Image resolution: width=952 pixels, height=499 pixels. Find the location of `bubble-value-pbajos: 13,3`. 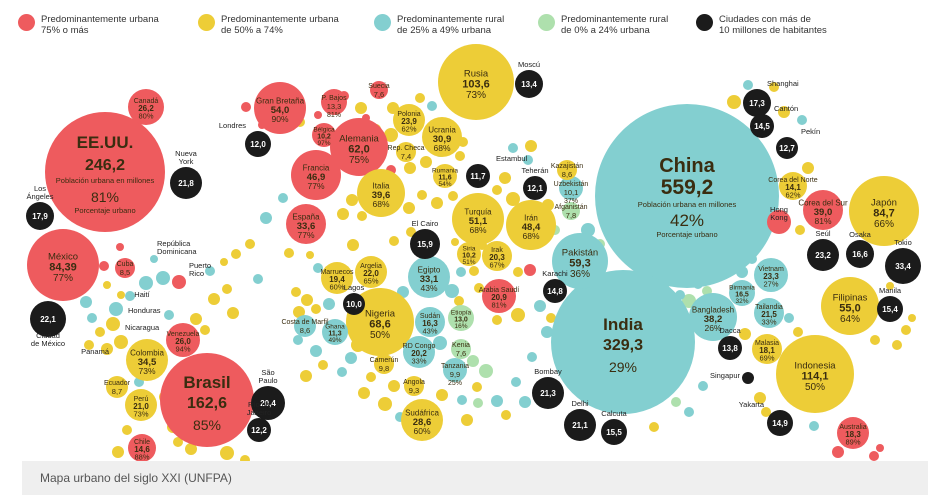

bubble-value-pbajos: 13,3 is located at coordinates (334, 106).